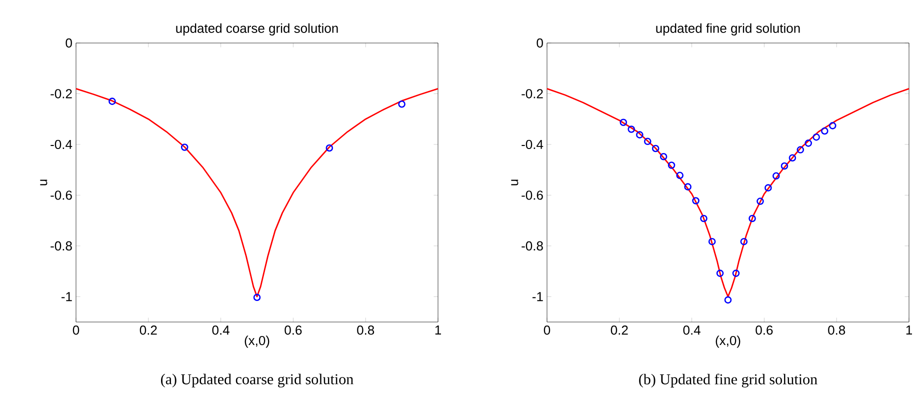  What do you see at coordinates (728, 29) in the screenshot?
I see `chart-title: updated fine grid solution` at bounding box center [728, 29].